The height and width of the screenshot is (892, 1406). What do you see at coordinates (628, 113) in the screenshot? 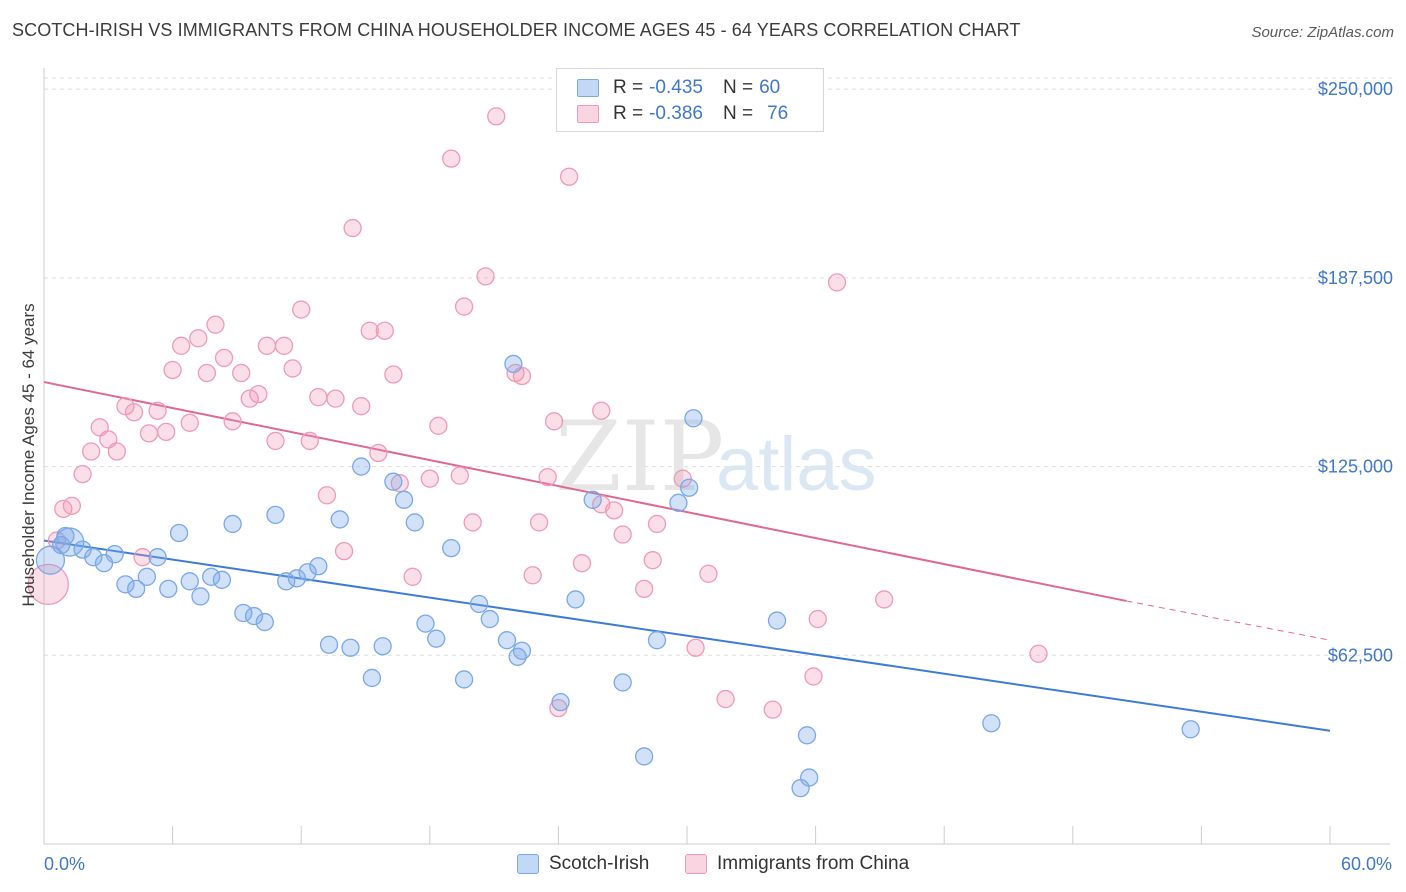
I see `legend-r-label: R =` at bounding box center [628, 113].